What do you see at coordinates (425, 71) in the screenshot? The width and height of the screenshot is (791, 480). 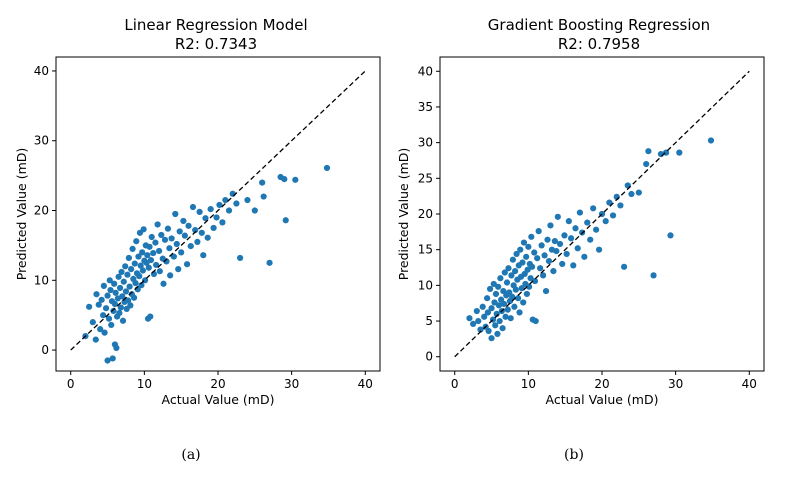 I see `y-tick-label: 40` at bounding box center [425, 71].